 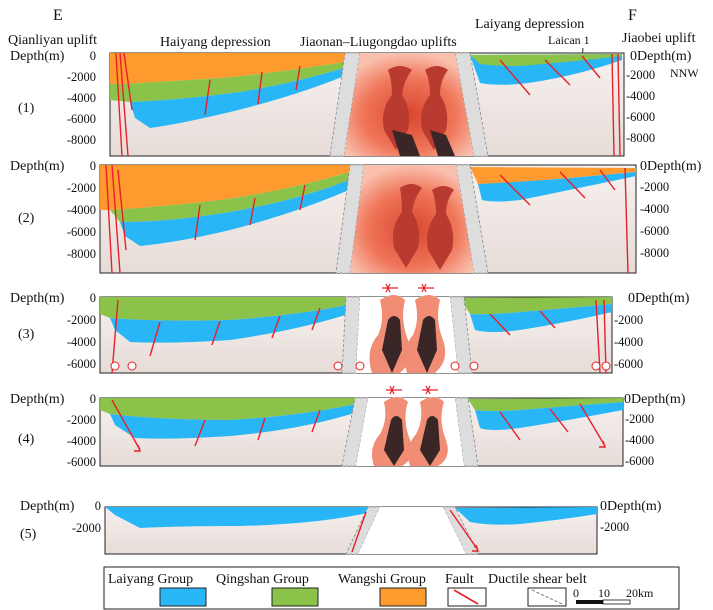 I want to click on legend-fault-line, so click(x=466, y=597).